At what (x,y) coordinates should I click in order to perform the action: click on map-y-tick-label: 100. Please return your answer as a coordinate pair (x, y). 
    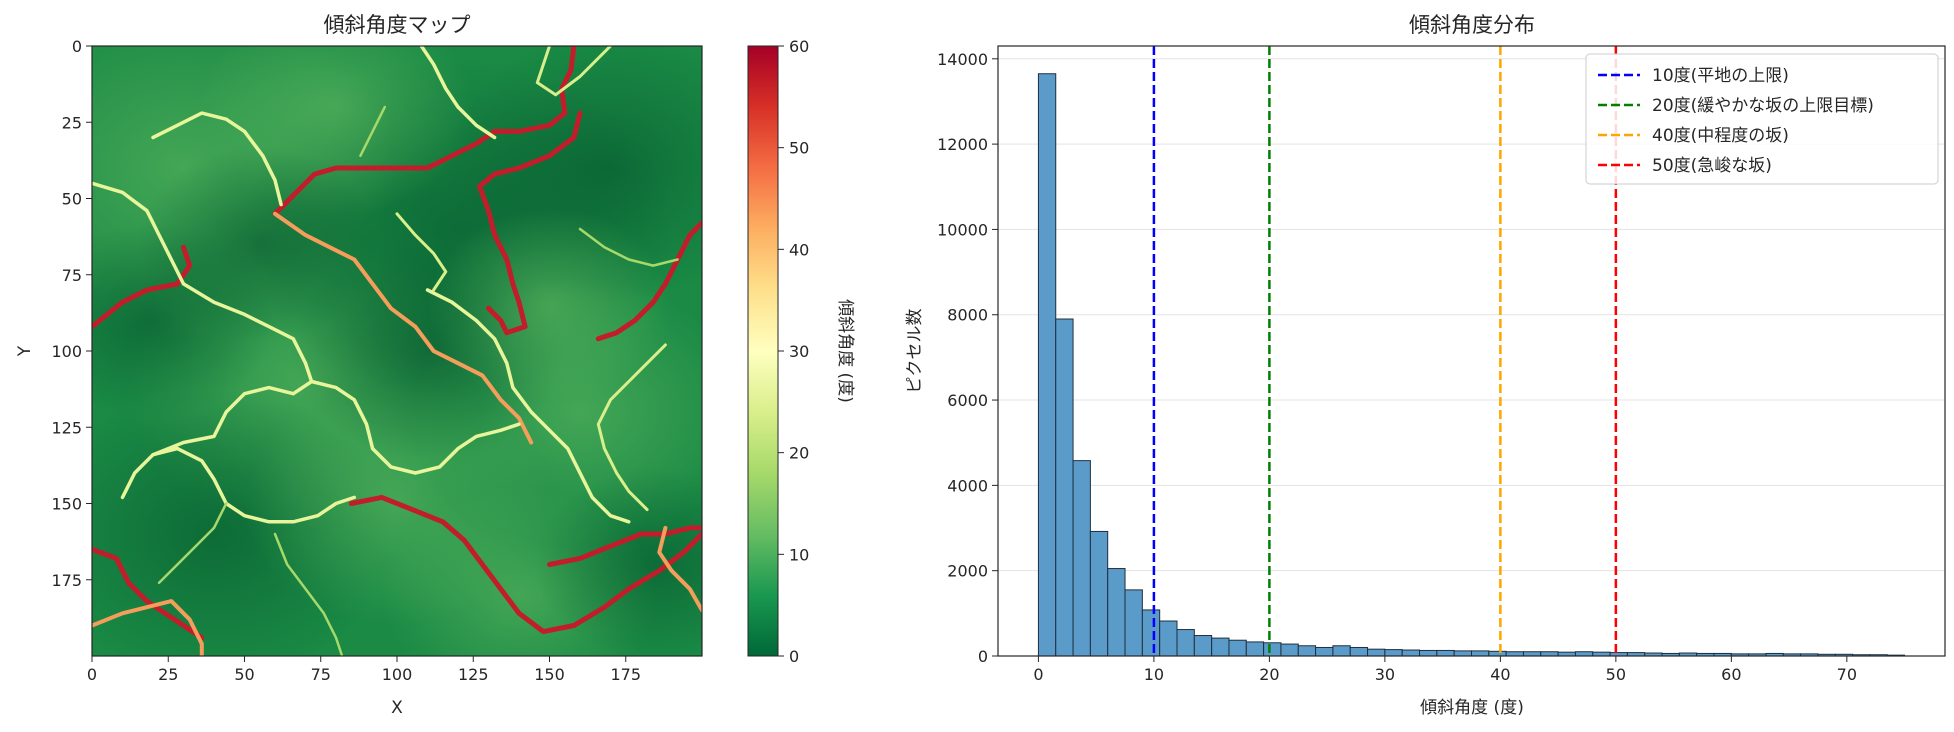
    Looking at the image, I should click on (66, 351).